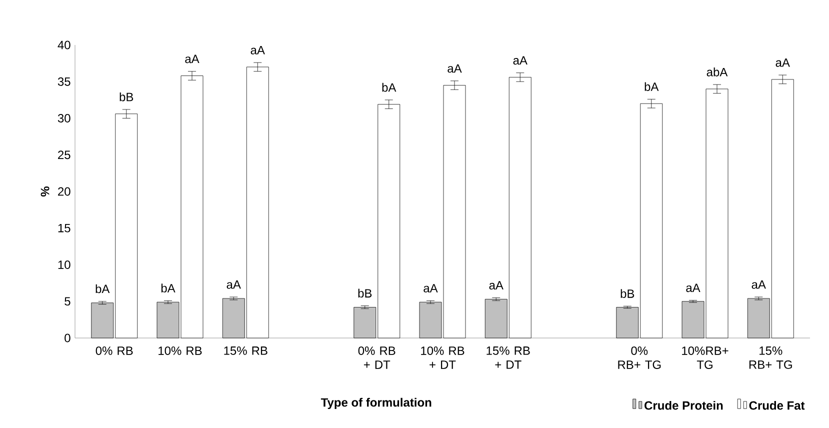 The height and width of the screenshot is (428, 829). I want to click on legend-label: Crude Fat, so click(777, 405).